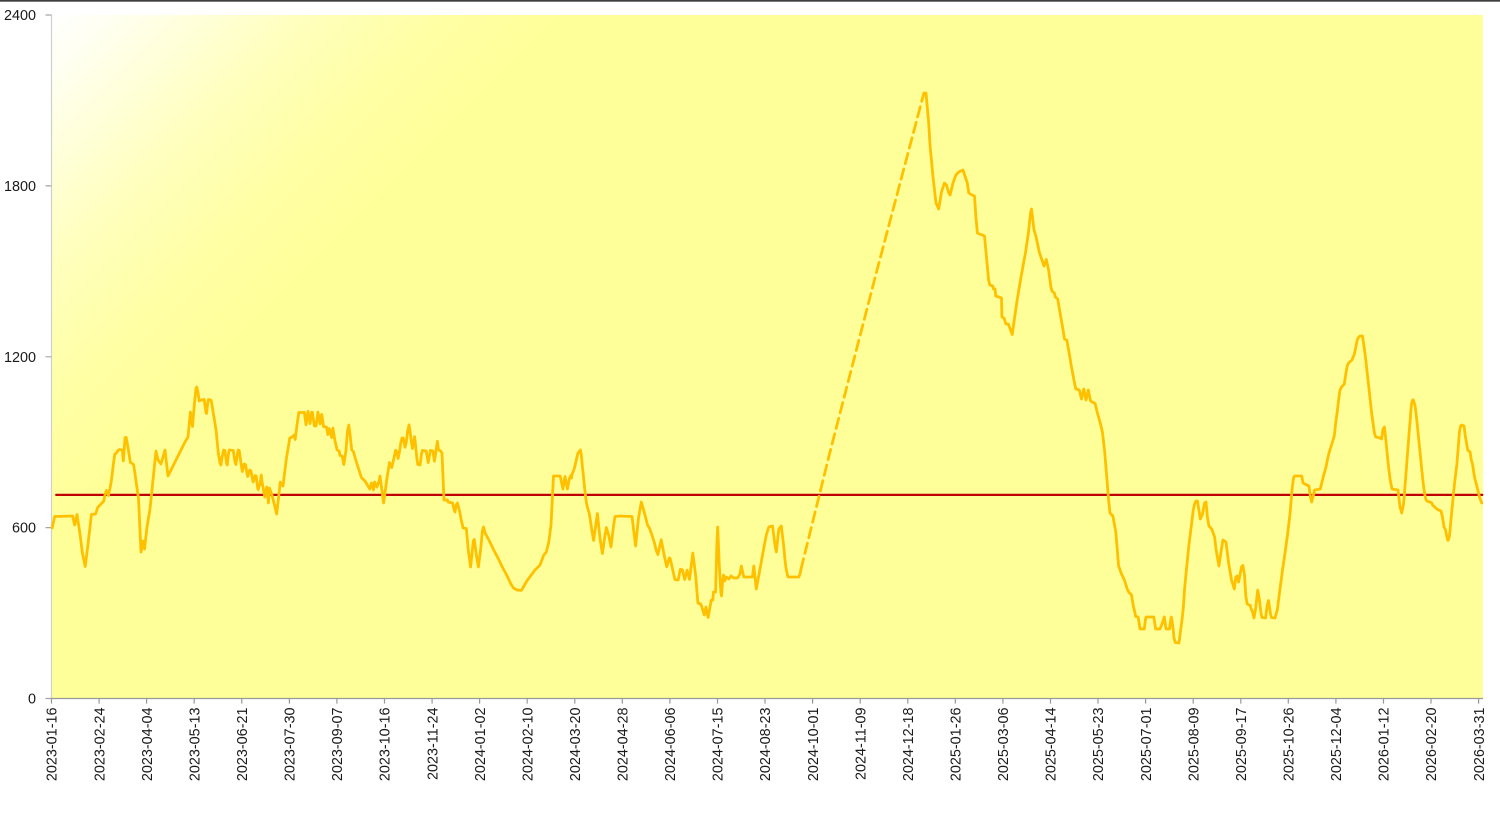  Describe the element at coordinates (719, 745) in the screenshot. I see `svg-text: 2024-07-15` at that location.